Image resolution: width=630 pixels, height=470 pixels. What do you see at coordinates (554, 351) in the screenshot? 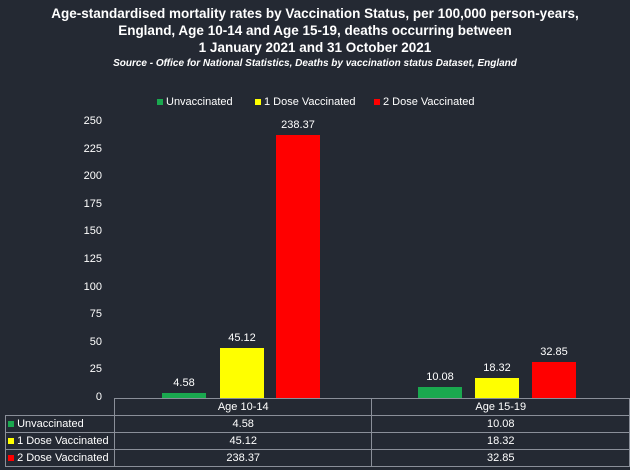
I see `data-label: 32.85` at bounding box center [554, 351].